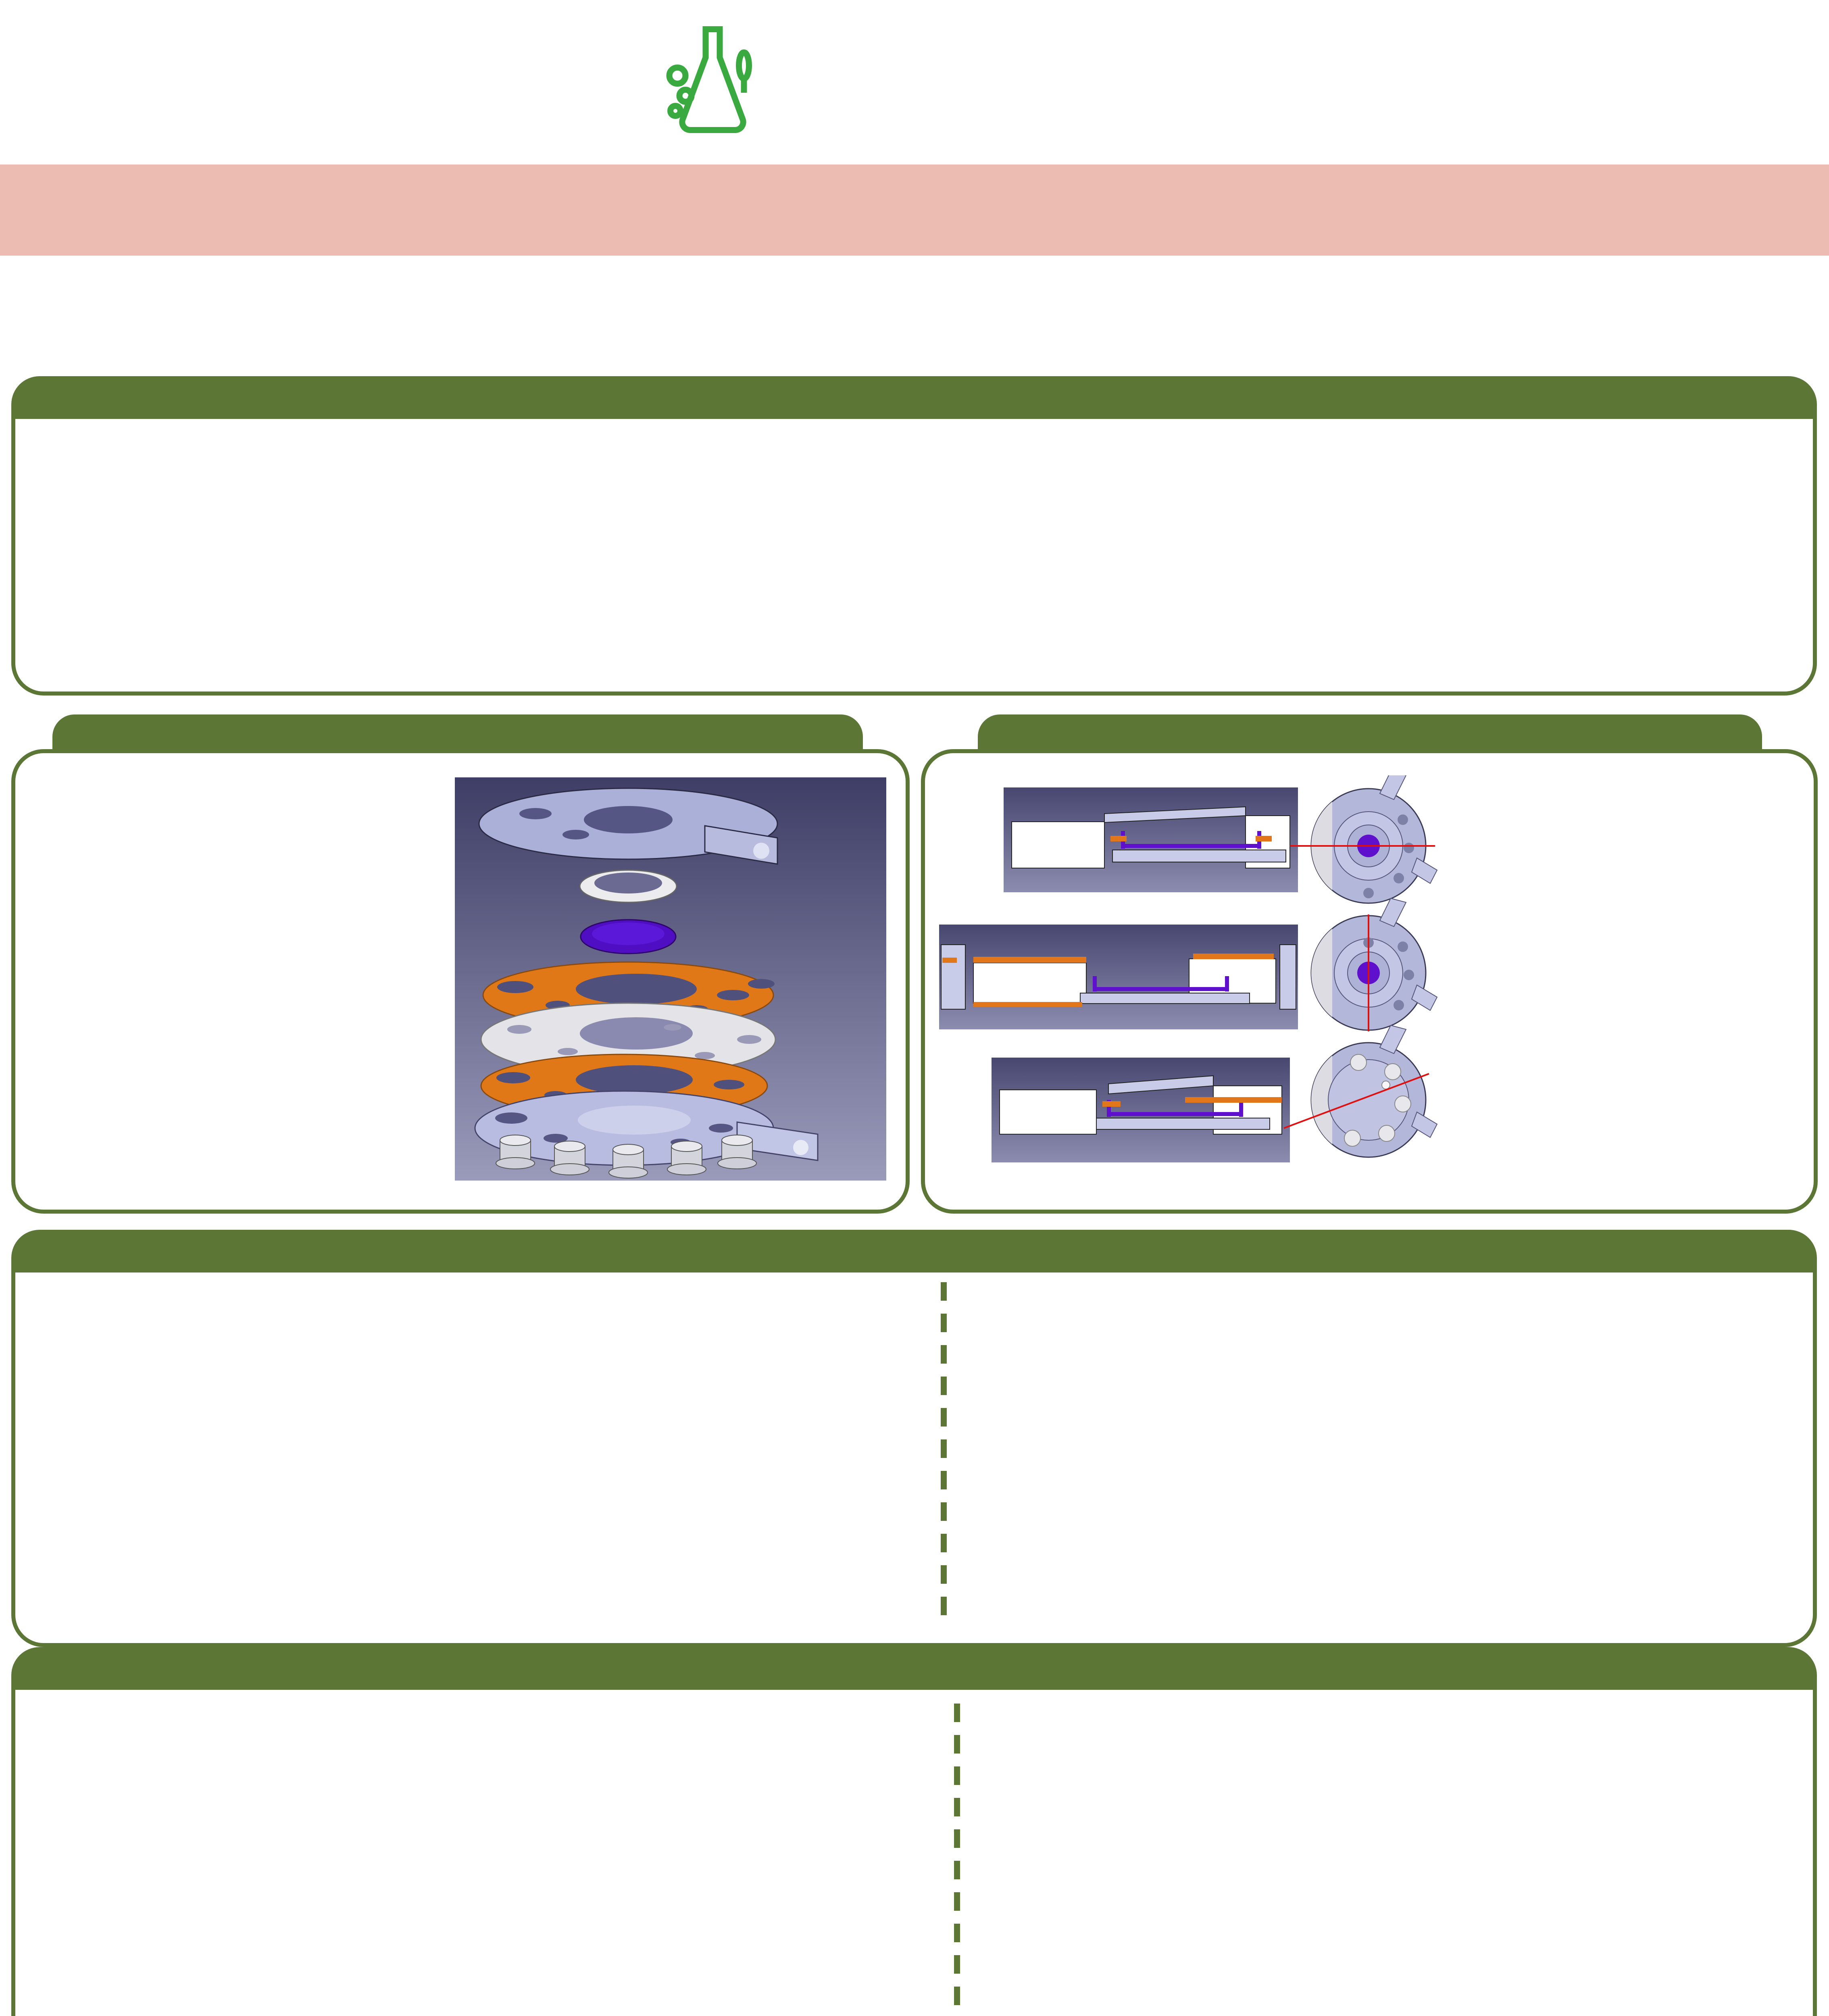  I want to click on front-view-middle, so click(1374, 965).